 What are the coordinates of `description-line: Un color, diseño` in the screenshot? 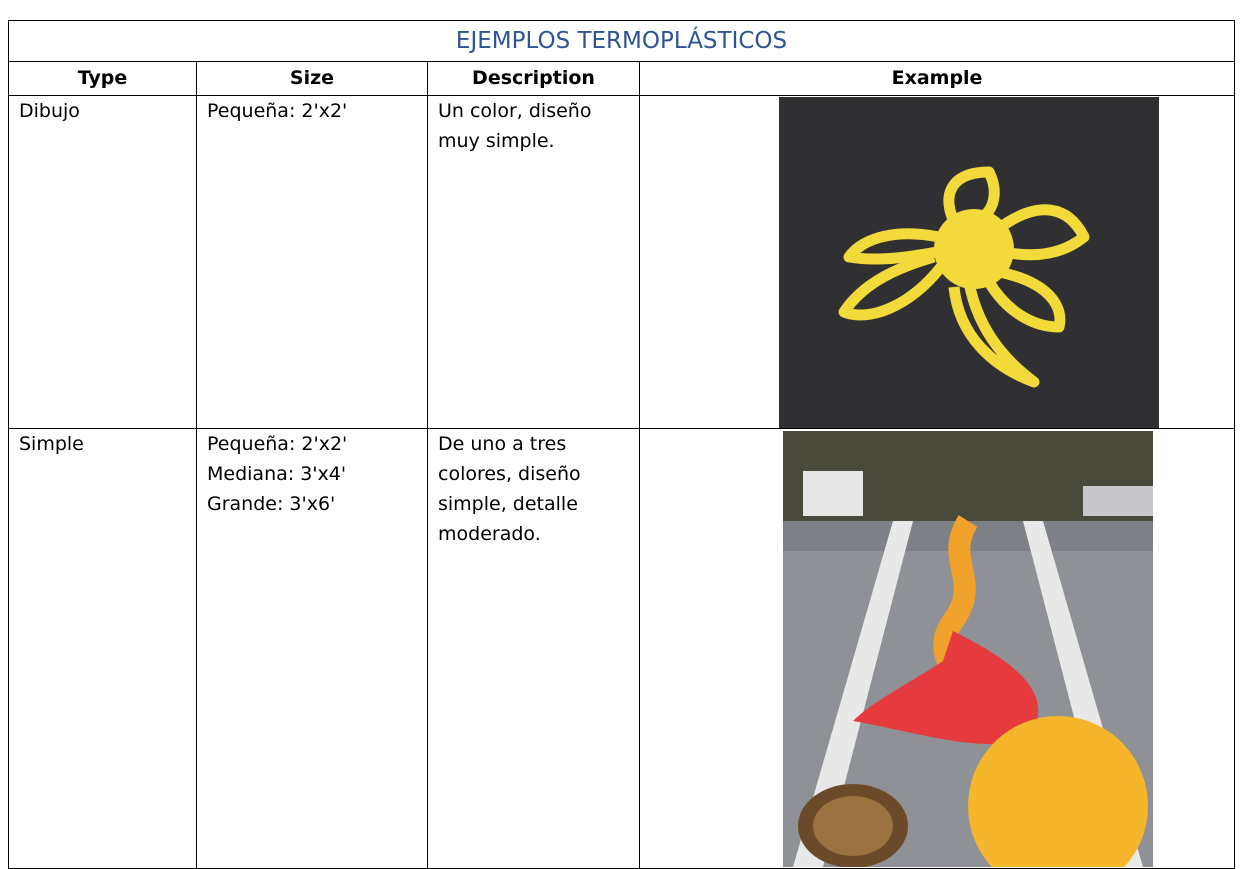 It's located at (515, 111).